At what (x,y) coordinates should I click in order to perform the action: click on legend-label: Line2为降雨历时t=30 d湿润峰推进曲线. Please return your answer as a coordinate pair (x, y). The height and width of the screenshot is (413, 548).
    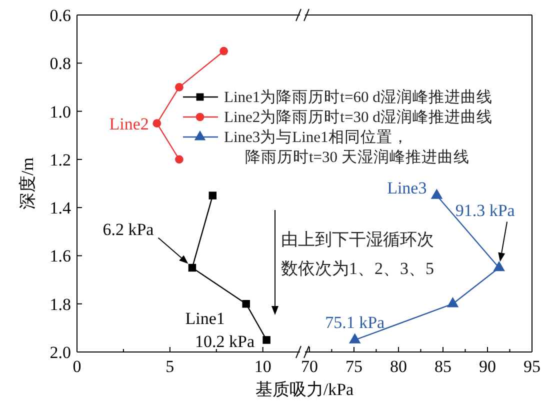
    Looking at the image, I should click on (358, 117).